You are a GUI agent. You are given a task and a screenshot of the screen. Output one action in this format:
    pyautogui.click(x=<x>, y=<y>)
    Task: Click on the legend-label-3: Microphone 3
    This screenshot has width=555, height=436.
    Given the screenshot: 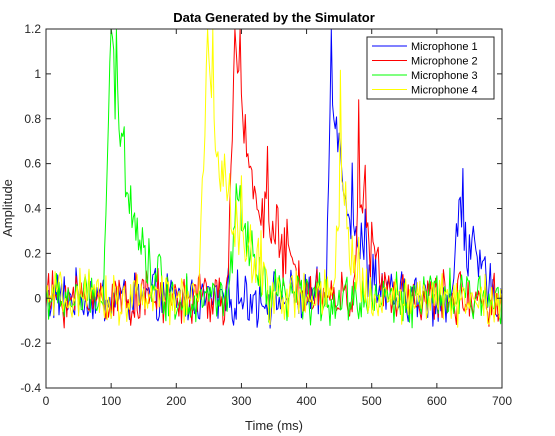 What is the action you would take?
    pyautogui.click(x=444, y=76)
    